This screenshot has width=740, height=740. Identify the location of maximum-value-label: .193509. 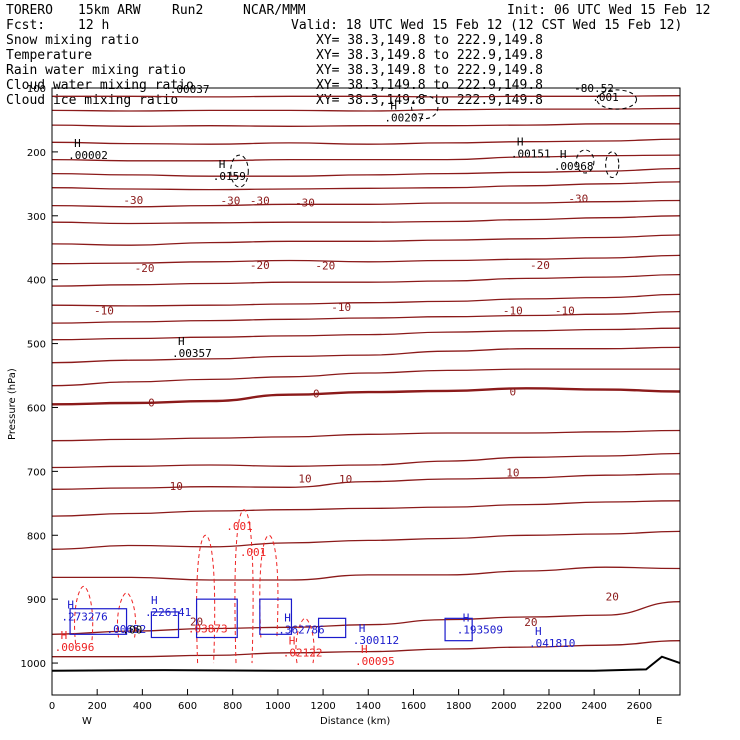
(480, 630).